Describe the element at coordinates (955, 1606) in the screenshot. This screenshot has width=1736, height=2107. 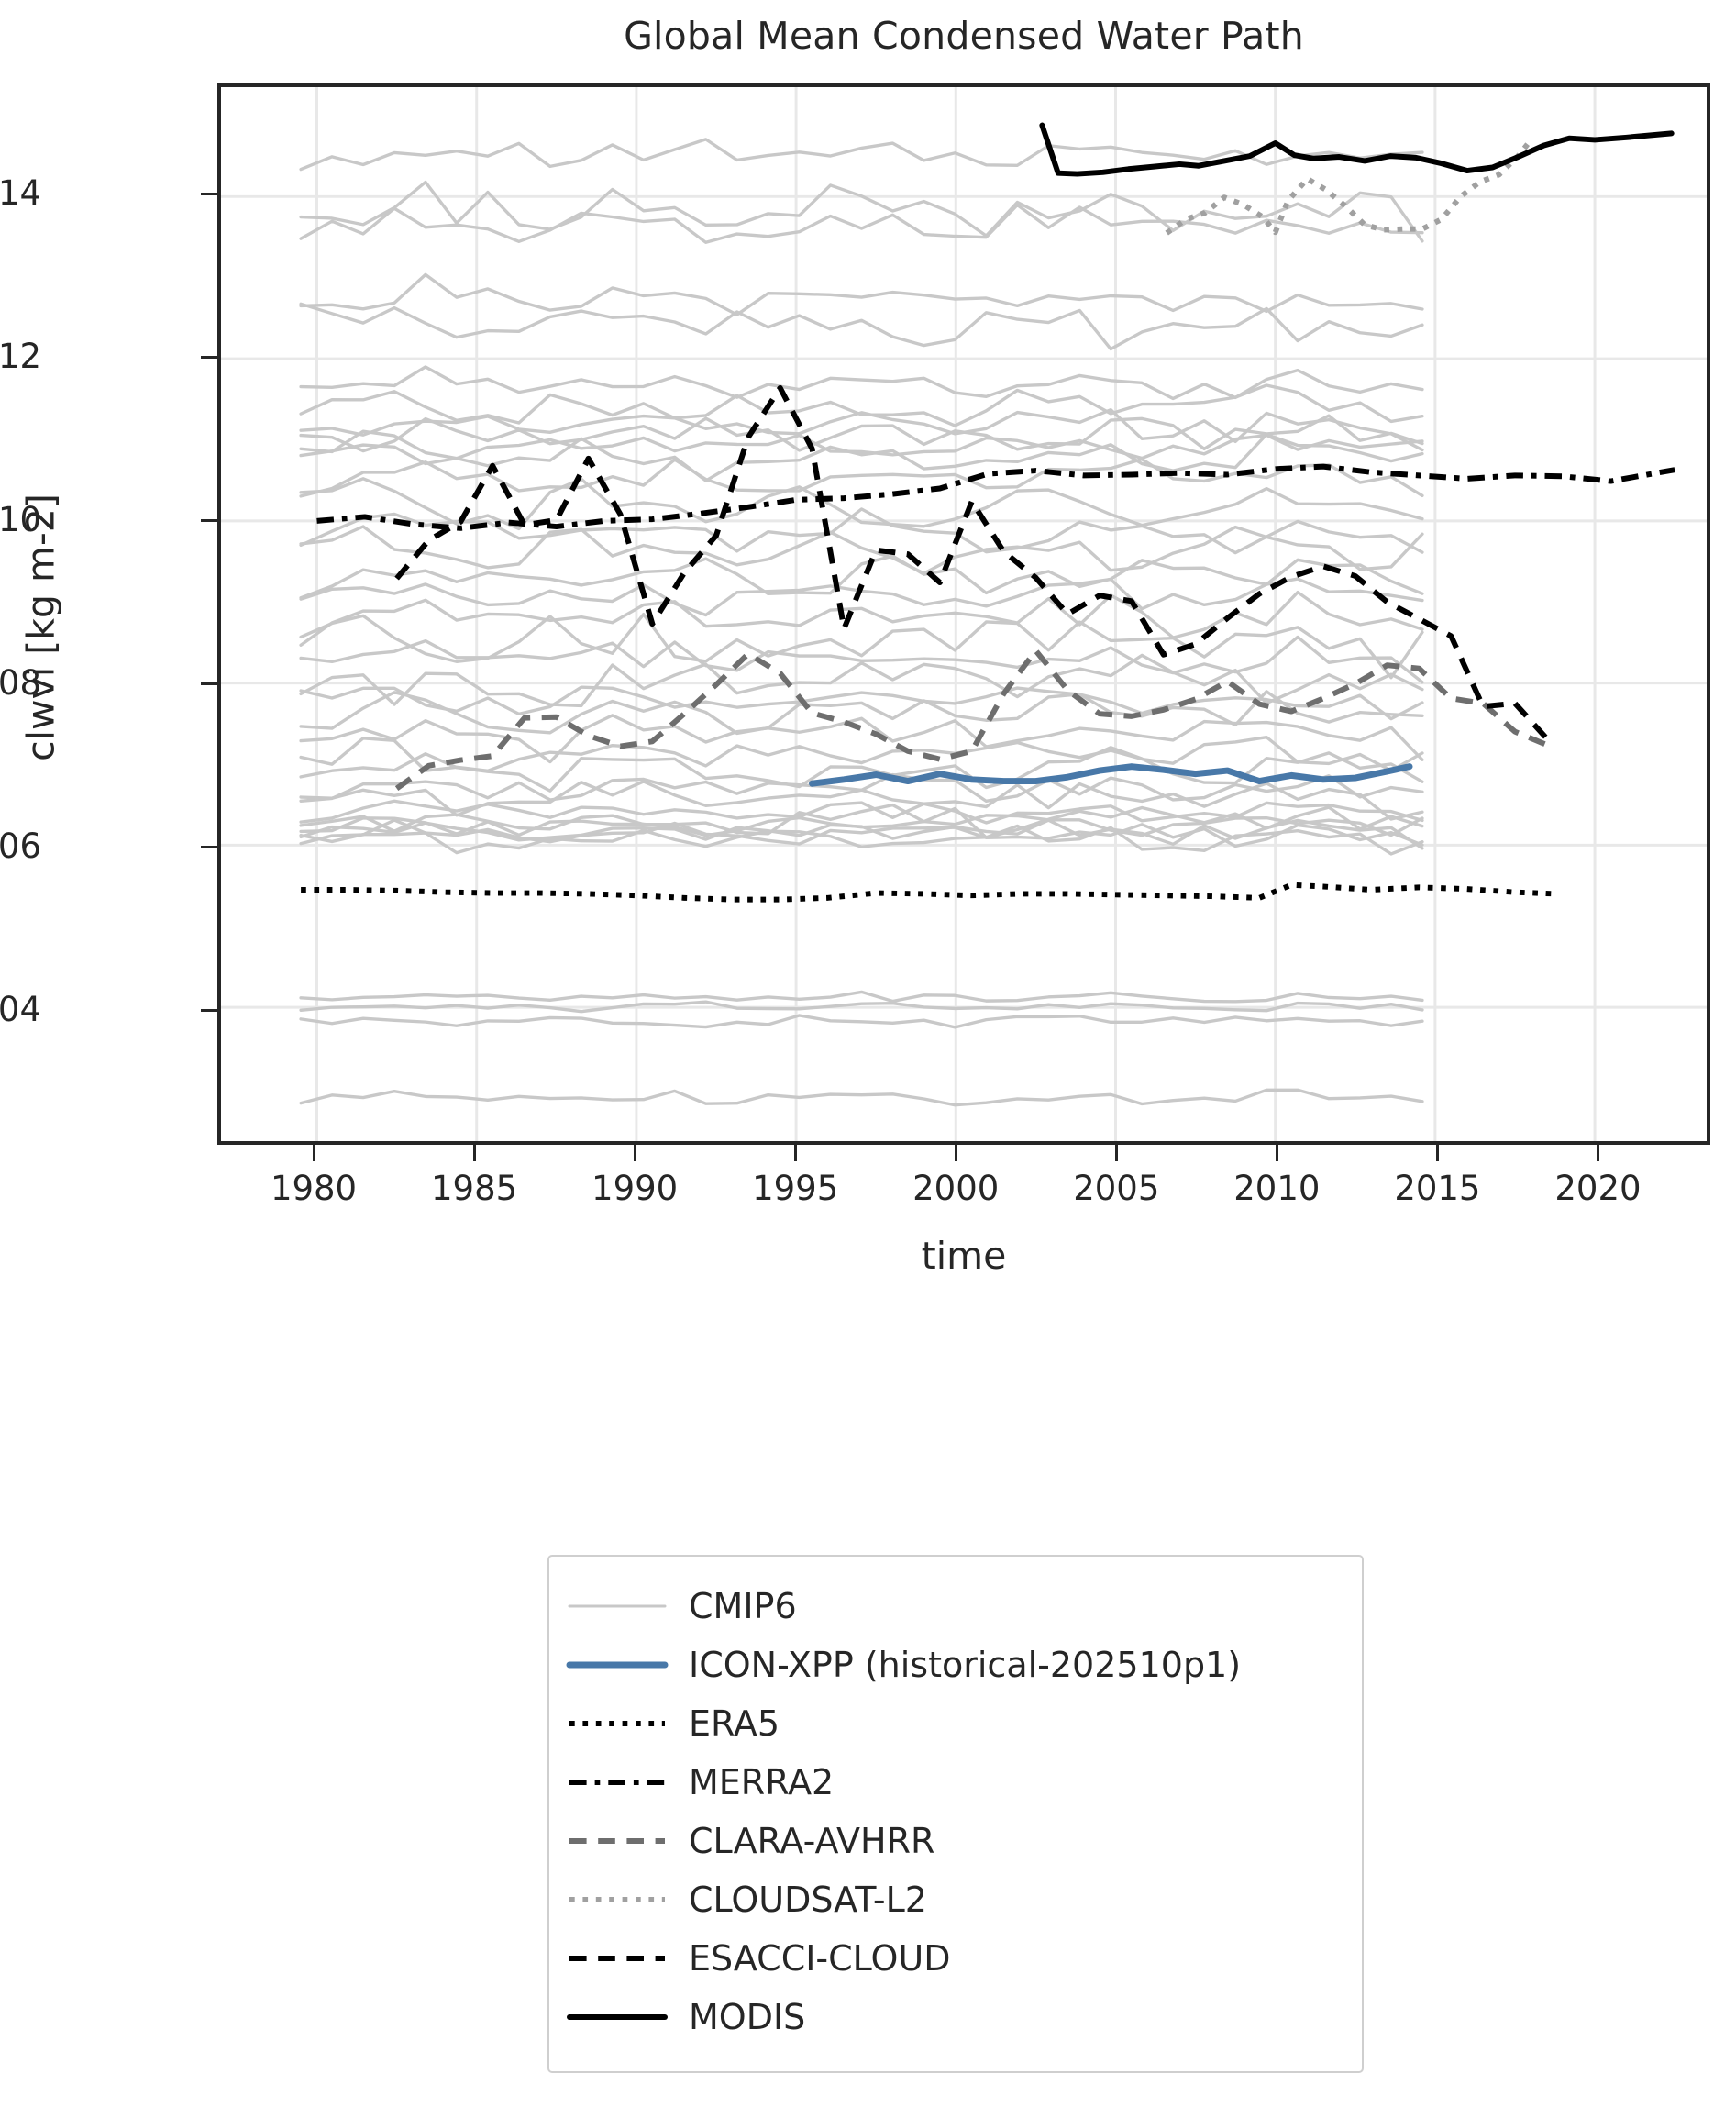
I see `legend-item: CMIP6` at that location.